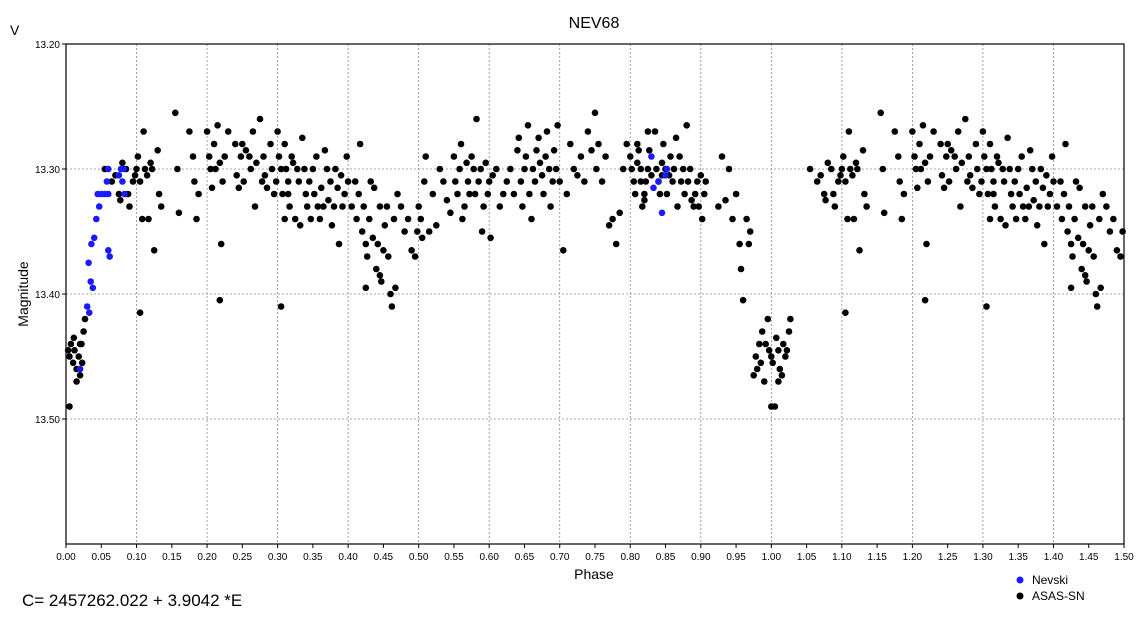 The height and width of the screenshot is (621, 1140). I want to click on x-tick-label: 1.00, so click(772, 557).